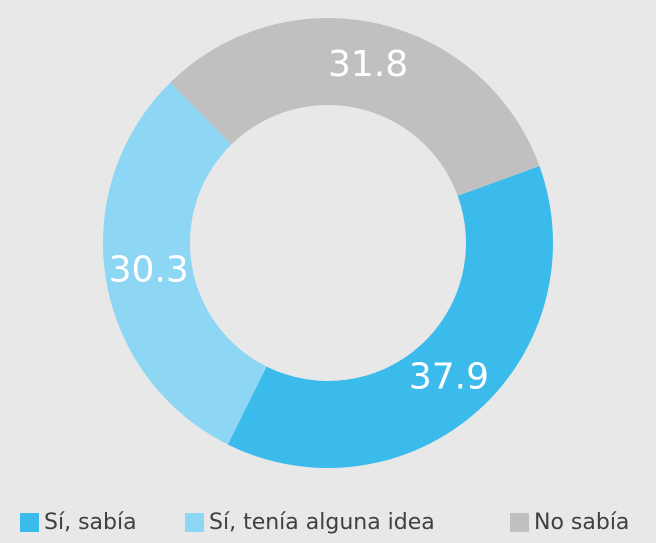 This screenshot has width=656, height=543. I want to click on legend-label: Sí, sabía, so click(90, 522).